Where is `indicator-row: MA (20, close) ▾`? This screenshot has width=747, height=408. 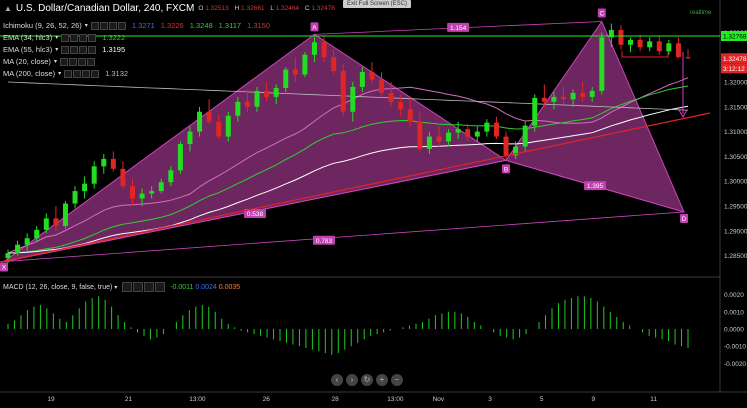 indicator-row: MA (20, close) ▾ is located at coordinates (49, 61).